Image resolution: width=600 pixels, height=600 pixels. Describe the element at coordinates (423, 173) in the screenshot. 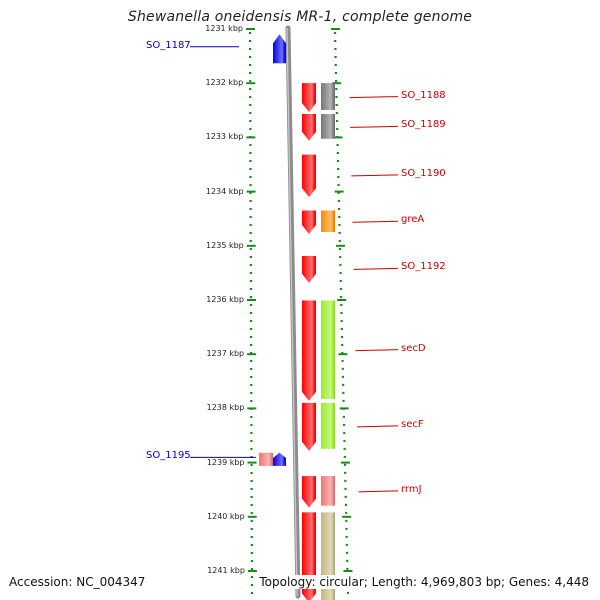

I see `gene-label-so-1190: SO_1190` at that location.